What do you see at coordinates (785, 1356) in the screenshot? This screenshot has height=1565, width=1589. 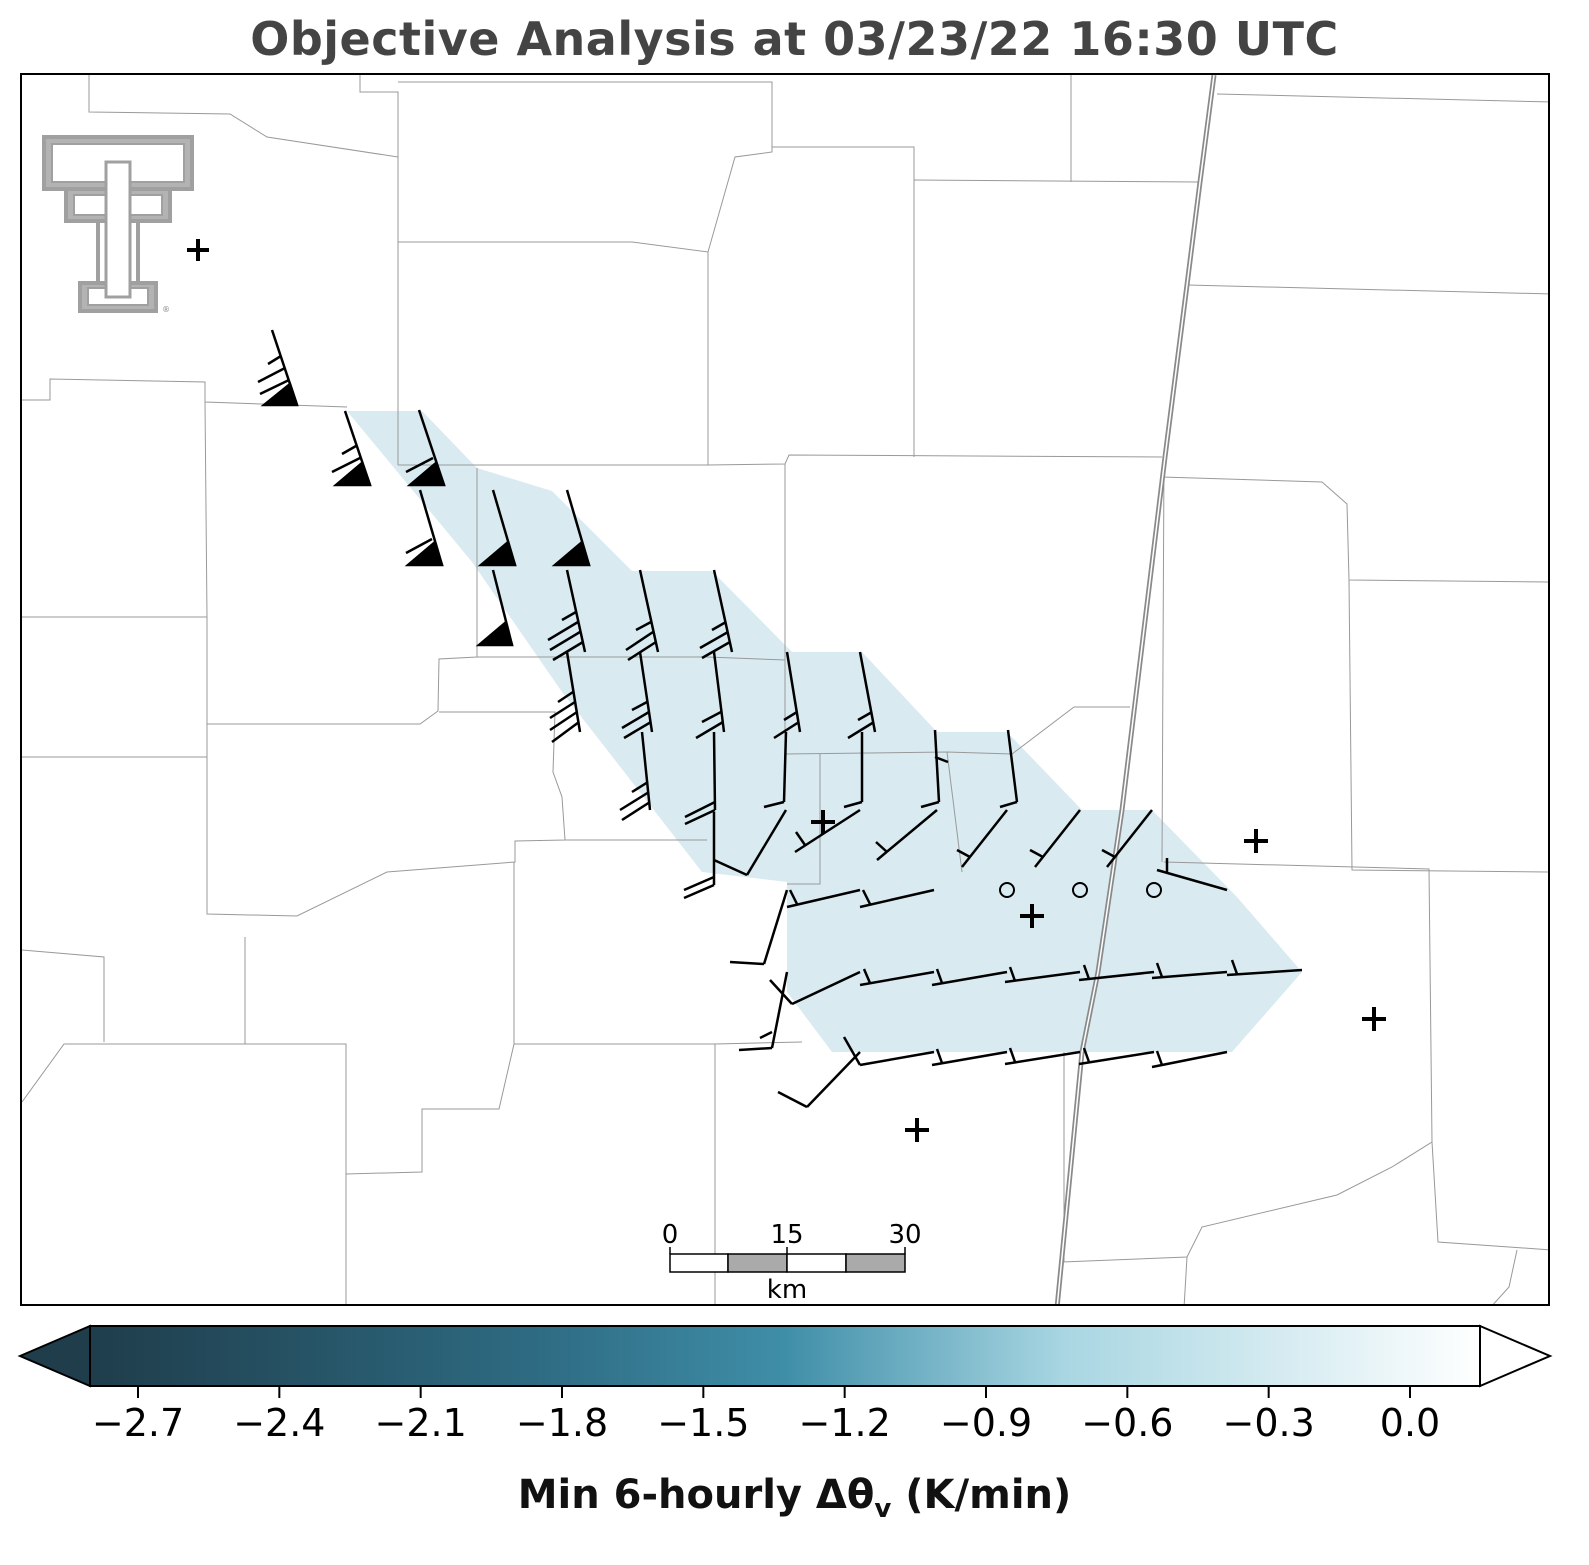 I see `colorbar-body` at bounding box center [785, 1356].